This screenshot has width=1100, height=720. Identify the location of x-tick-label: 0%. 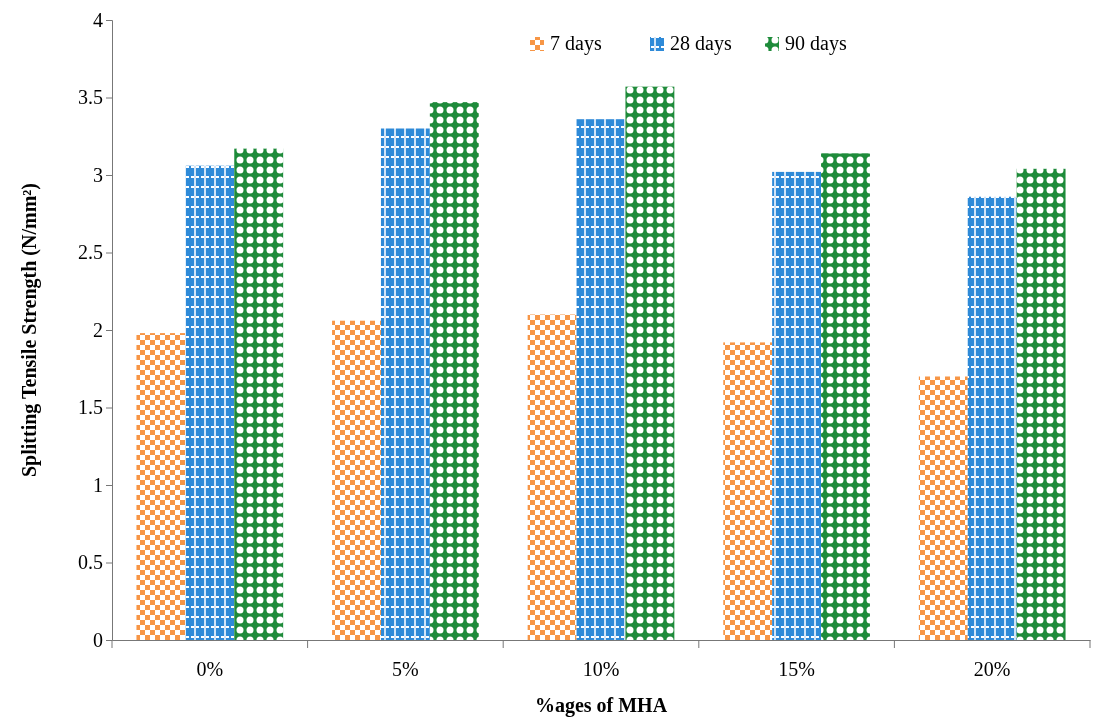
(210, 669).